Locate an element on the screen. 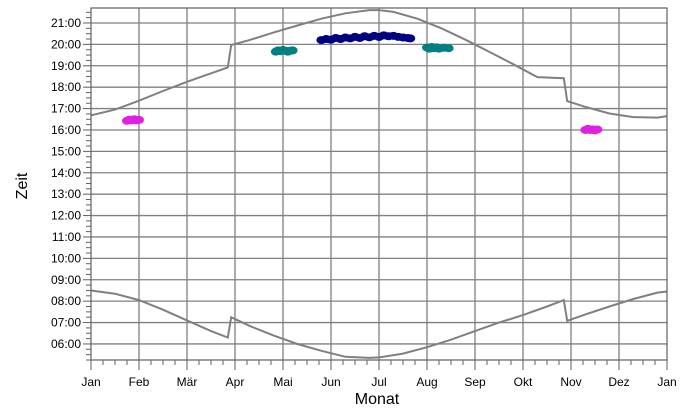 The height and width of the screenshot is (412, 692). y-tick-label: 19:00 is located at coordinates (66, 66).